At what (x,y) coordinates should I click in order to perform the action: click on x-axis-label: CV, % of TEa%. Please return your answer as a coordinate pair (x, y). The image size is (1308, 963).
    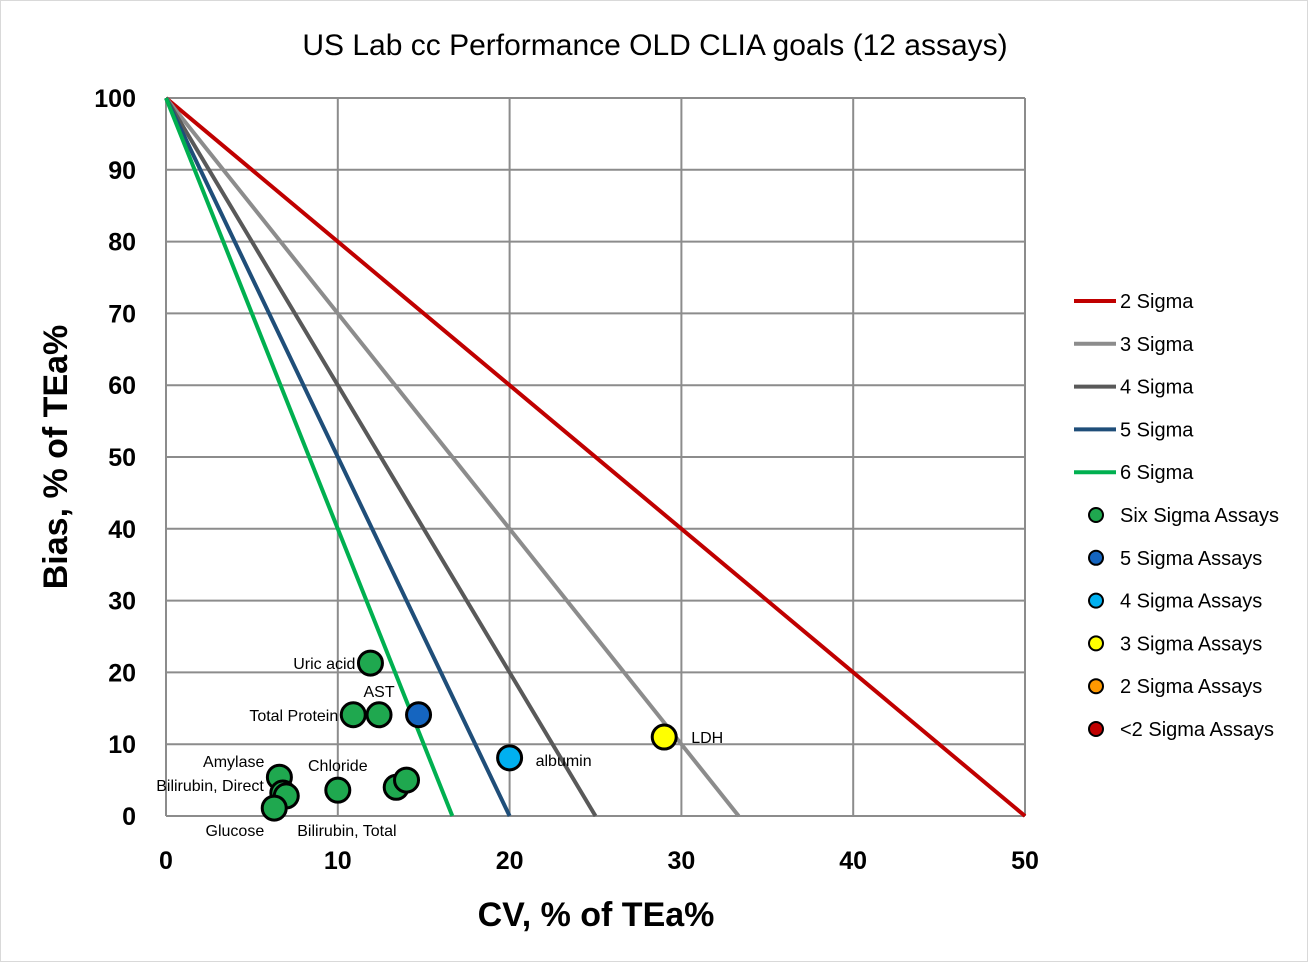
    Looking at the image, I should click on (596, 915).